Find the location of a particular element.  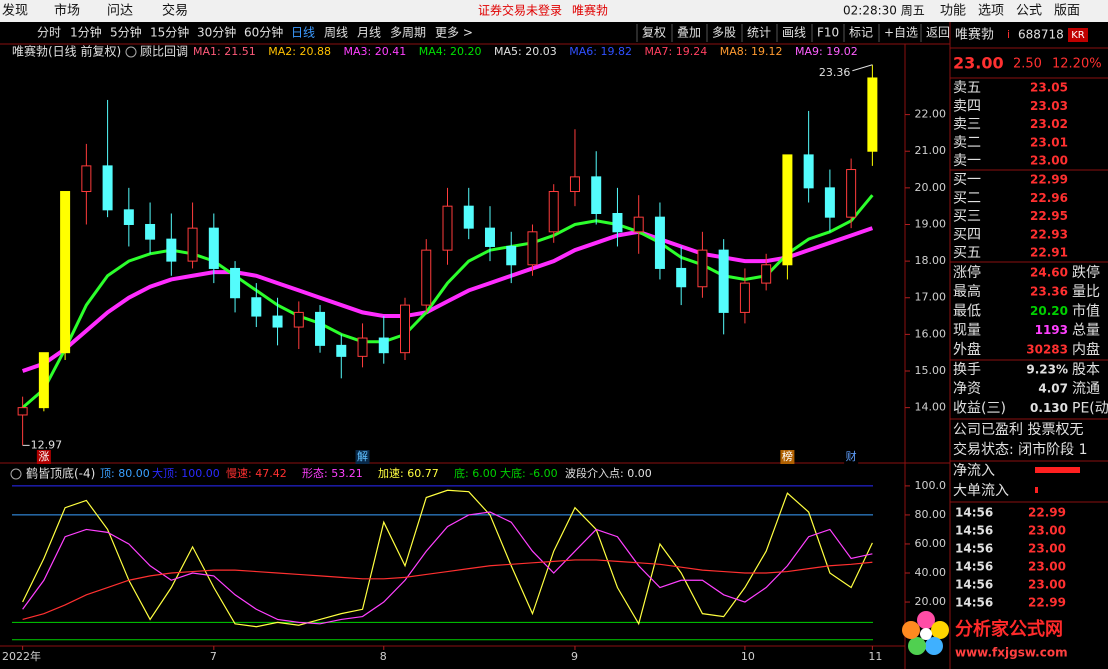

indicator-legend: 波段介入点: 0.00 is located at coordinates (608, 473).